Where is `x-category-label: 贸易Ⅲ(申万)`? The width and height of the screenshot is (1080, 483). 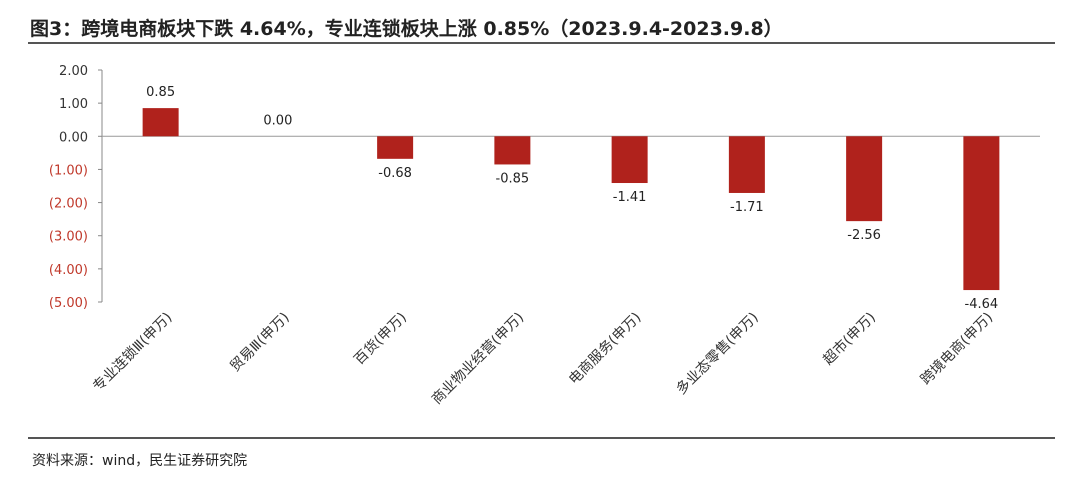
x-category-label: 贸易Ⅲ(申万) is located at coordinates (259, 342).